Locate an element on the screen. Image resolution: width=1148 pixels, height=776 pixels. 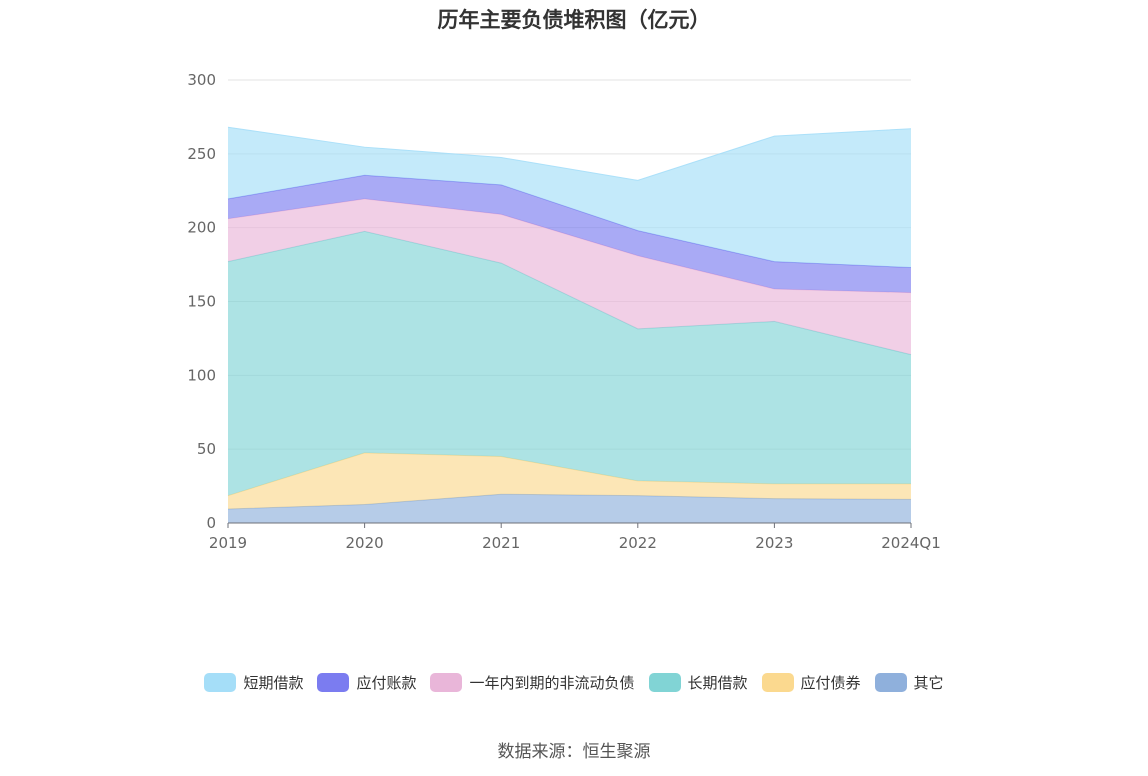
legend: 短期借款 应付账款 一年内到期的非流动负债 长期借款 应付债券 其它 is located at coordinates (574, 682).